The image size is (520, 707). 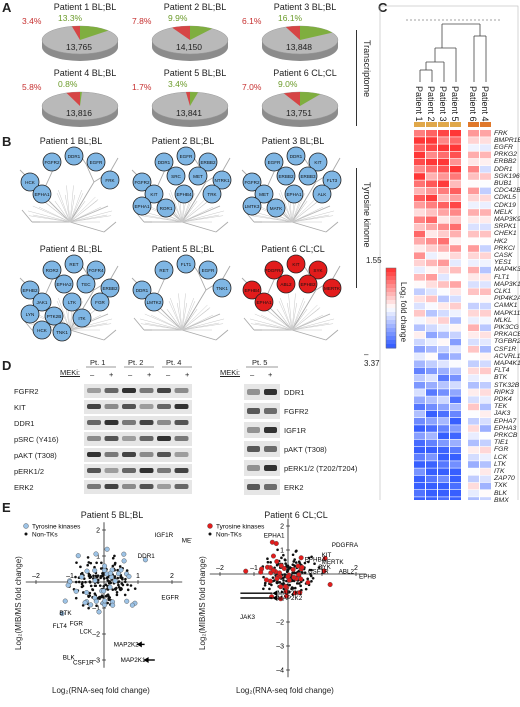 What do you see at coordinates (374, 260) in the screenshot?
I see `color-scale-max: 1.55` at bounding box center [374, 260].